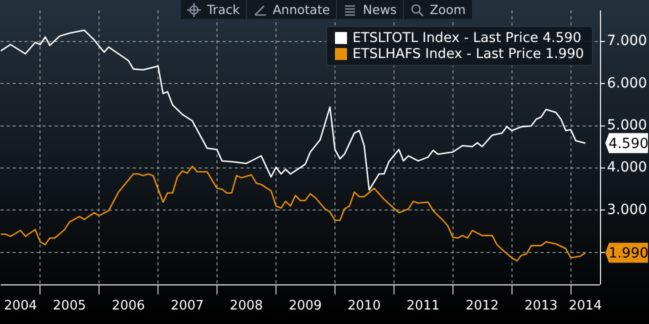  Describe the element at coordinates (69, 306) in the screenshot. I see `x-tick-label: 2005` at that location.